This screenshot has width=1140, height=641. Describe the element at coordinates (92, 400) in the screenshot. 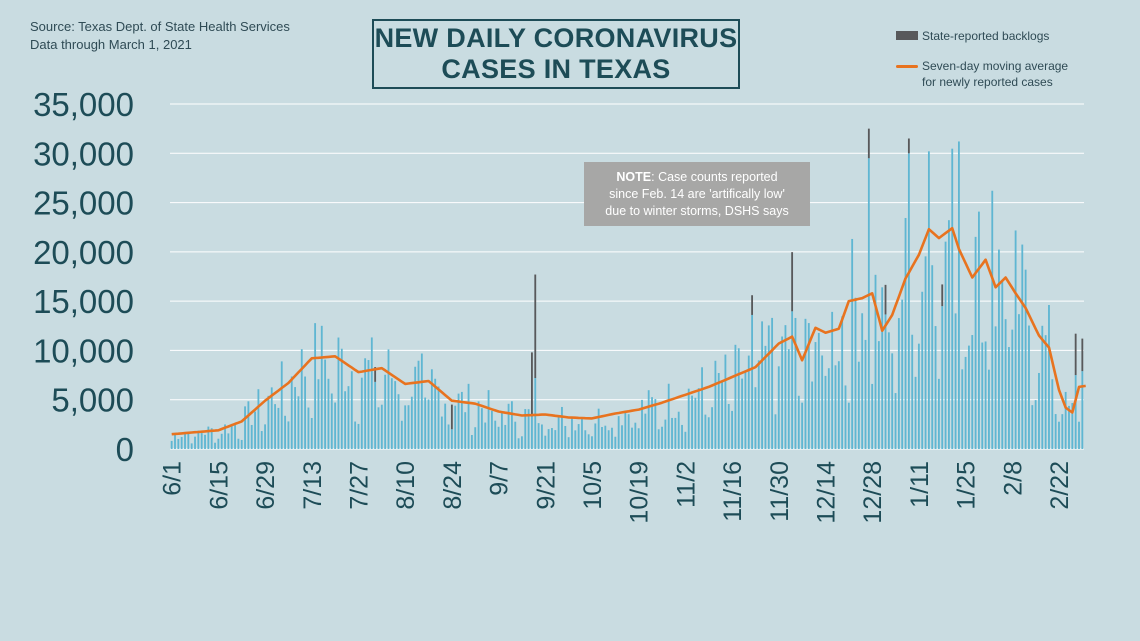

I see `y-tick-label: 5,000` at that location.